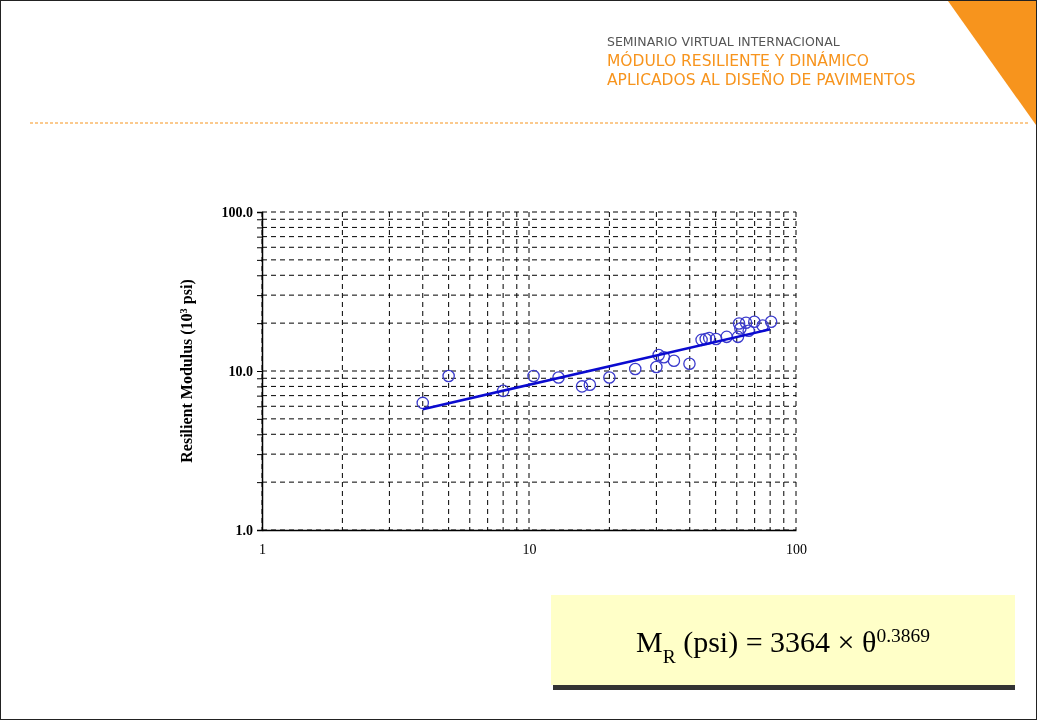  Describe the element at coordinates (262, 549) in the screenshot. I see `x-tick-label: 1` at that location.